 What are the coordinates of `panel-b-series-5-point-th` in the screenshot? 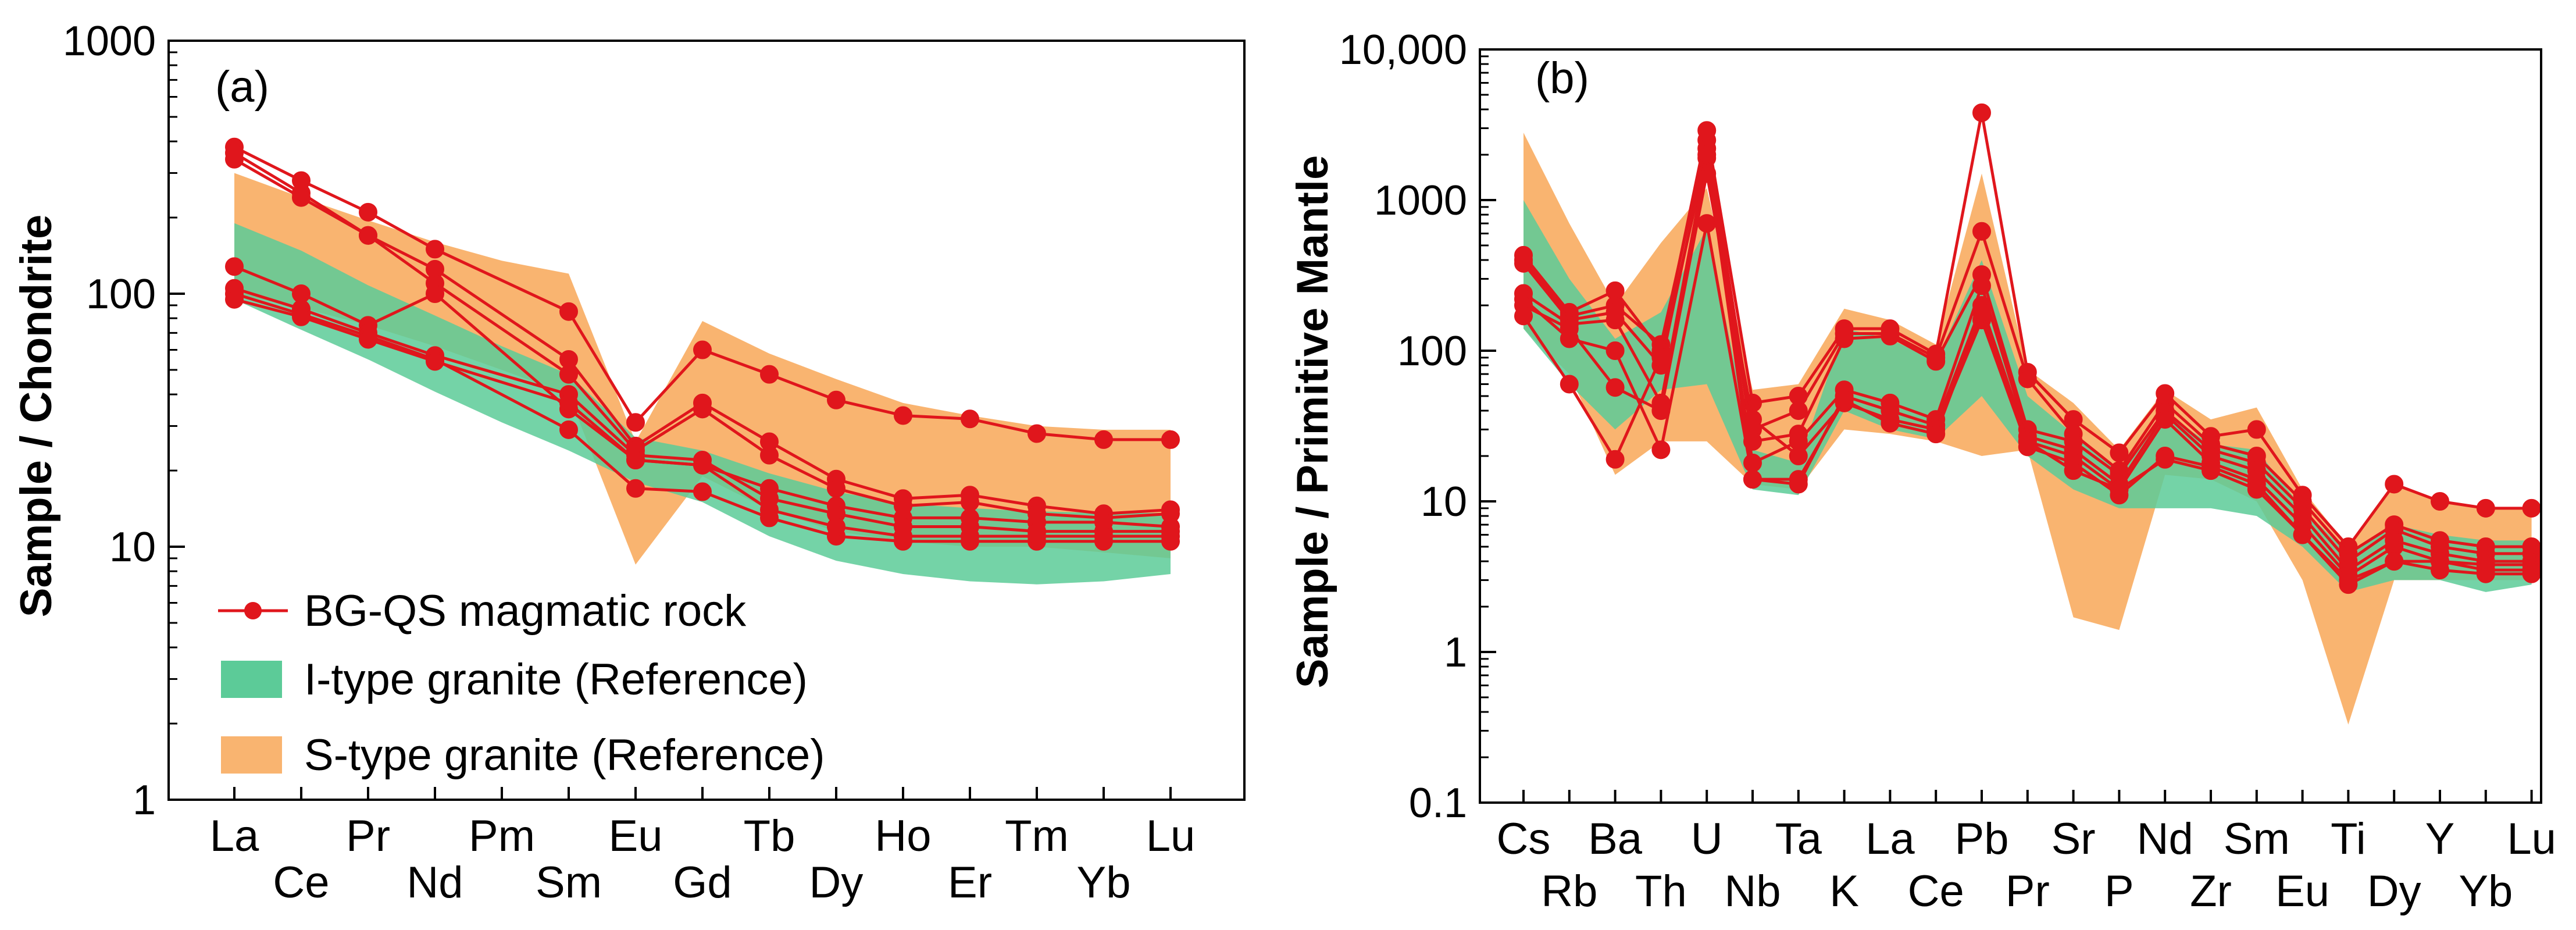 It's located at (1661, 449).